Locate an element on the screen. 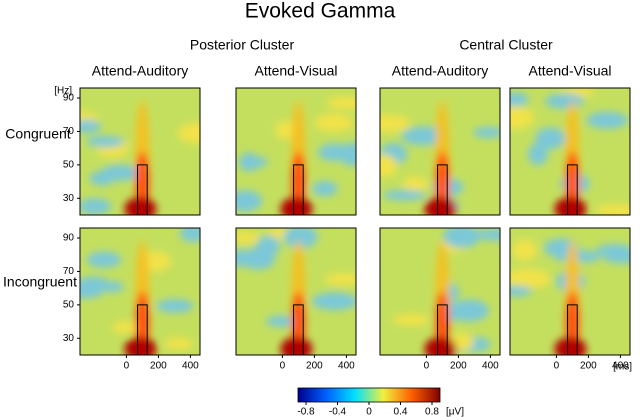 This screenshot has height=417, width=640. y-unit: [Hz] is located at coordinates (63, 91).